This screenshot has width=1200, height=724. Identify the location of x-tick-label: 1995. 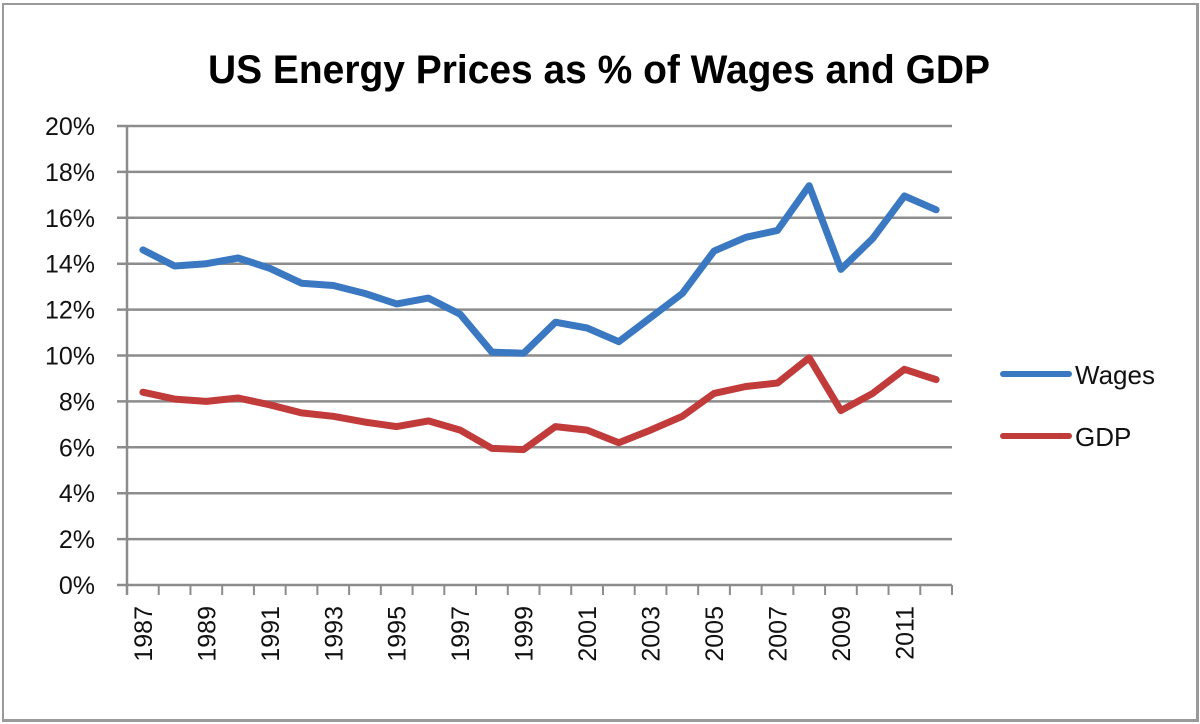
(398, 634).